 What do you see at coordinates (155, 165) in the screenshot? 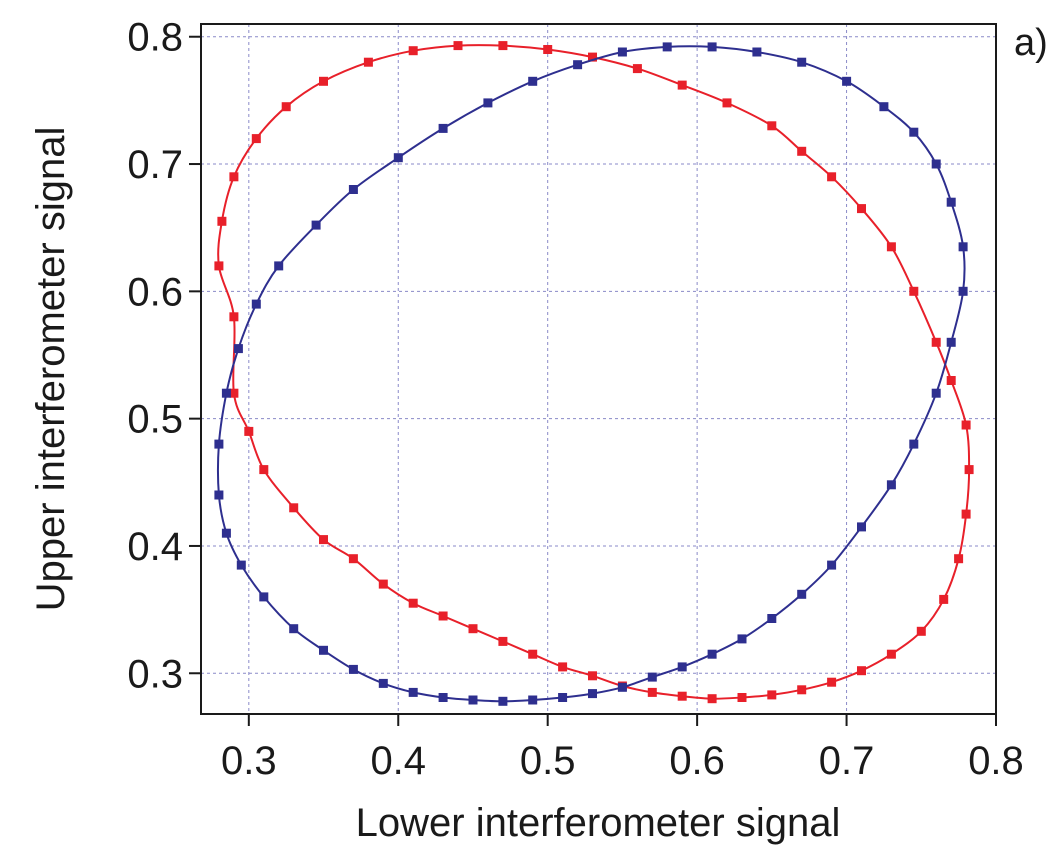
I see `y-tick-label-4: 0.7` at bounding box center [155, 165].